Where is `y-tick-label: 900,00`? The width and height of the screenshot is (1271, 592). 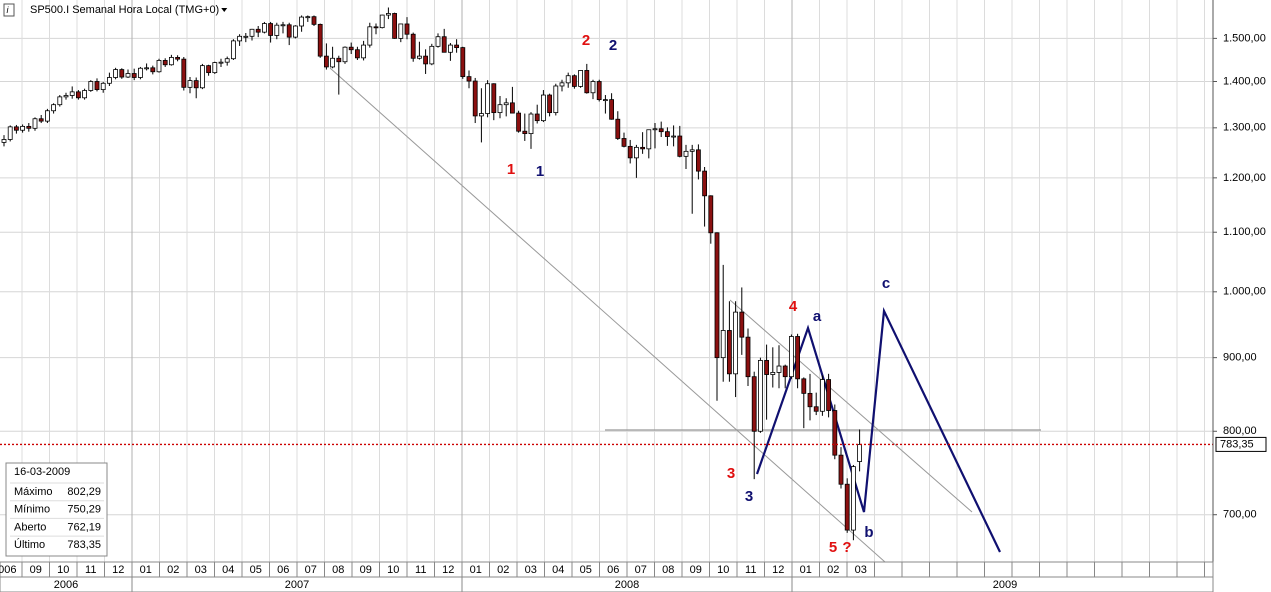 y-tick-label: 900,00 is located at coordinates (1240, 358).